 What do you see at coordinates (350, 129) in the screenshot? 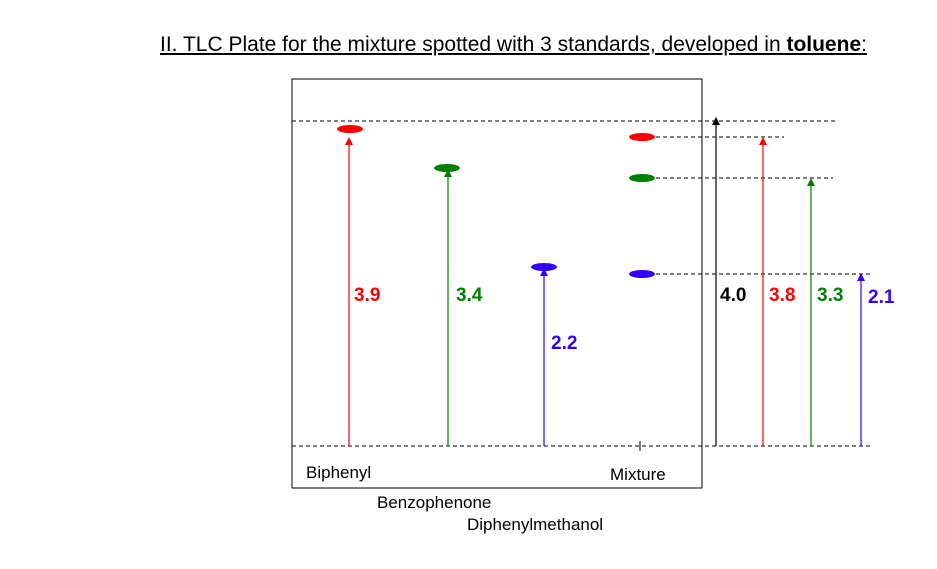
I see `biphenyl-spot` at bounding box center [350, 129].